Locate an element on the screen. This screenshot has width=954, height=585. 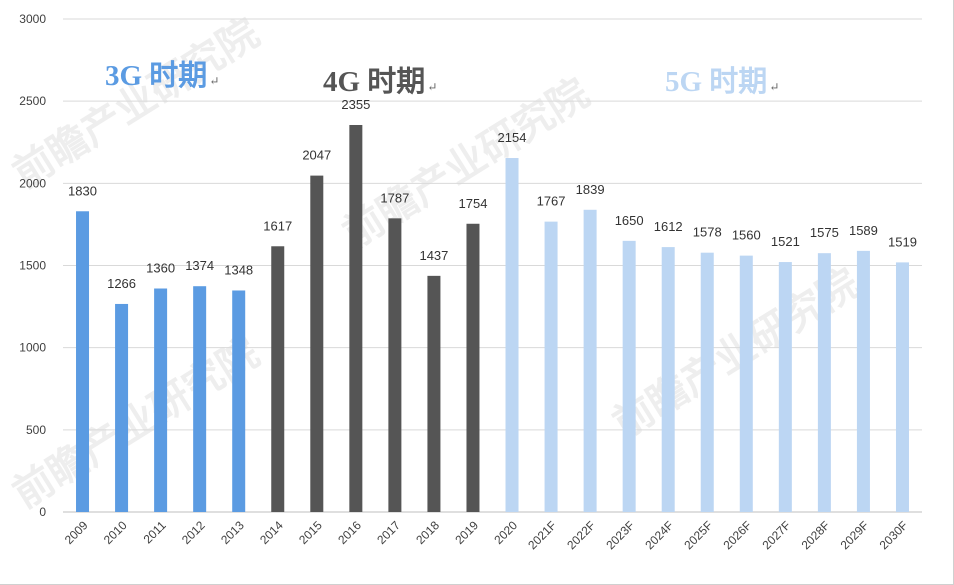
data-label-2012: 1374 is located at coordinates (199, 265).